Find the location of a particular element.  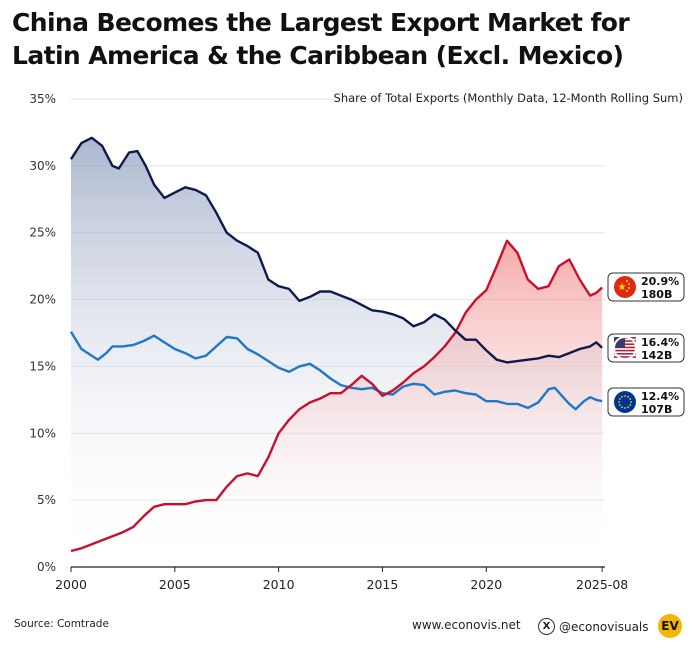

x-tick-label: 2015 is located at coordinates (383, 584).